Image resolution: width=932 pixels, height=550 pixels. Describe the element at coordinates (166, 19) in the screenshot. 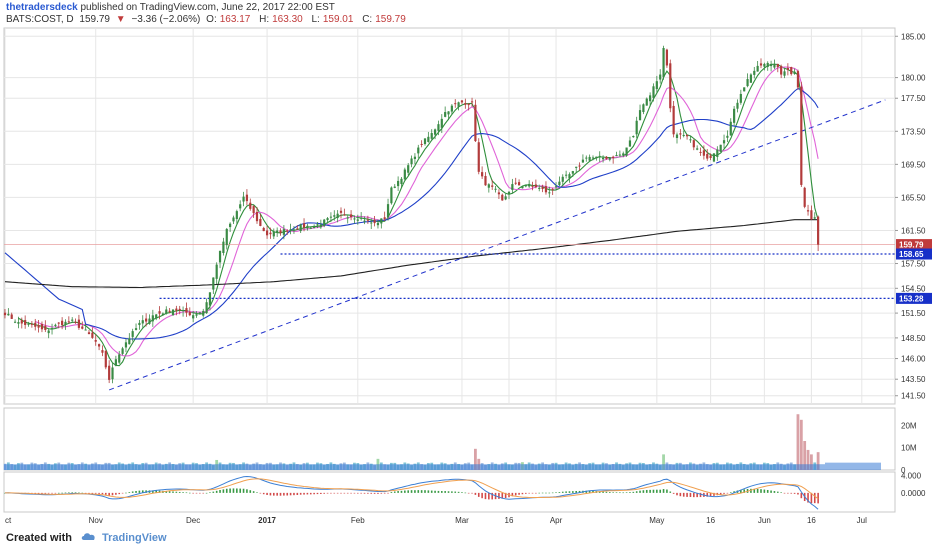

I see `change-value: −3.36 (−2.06%)` at that location.